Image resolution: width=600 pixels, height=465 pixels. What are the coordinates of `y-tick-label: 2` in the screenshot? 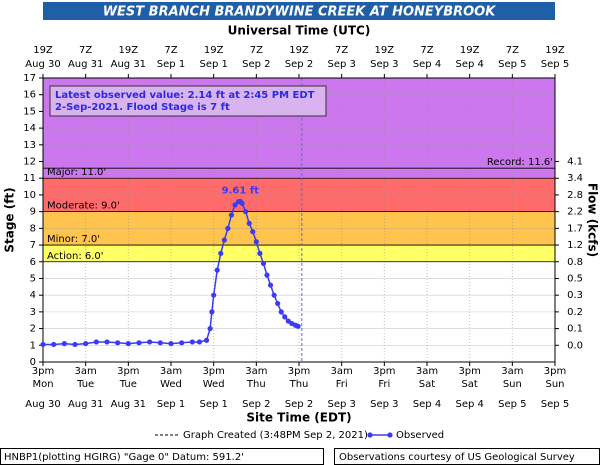 It's located at (33, 329).